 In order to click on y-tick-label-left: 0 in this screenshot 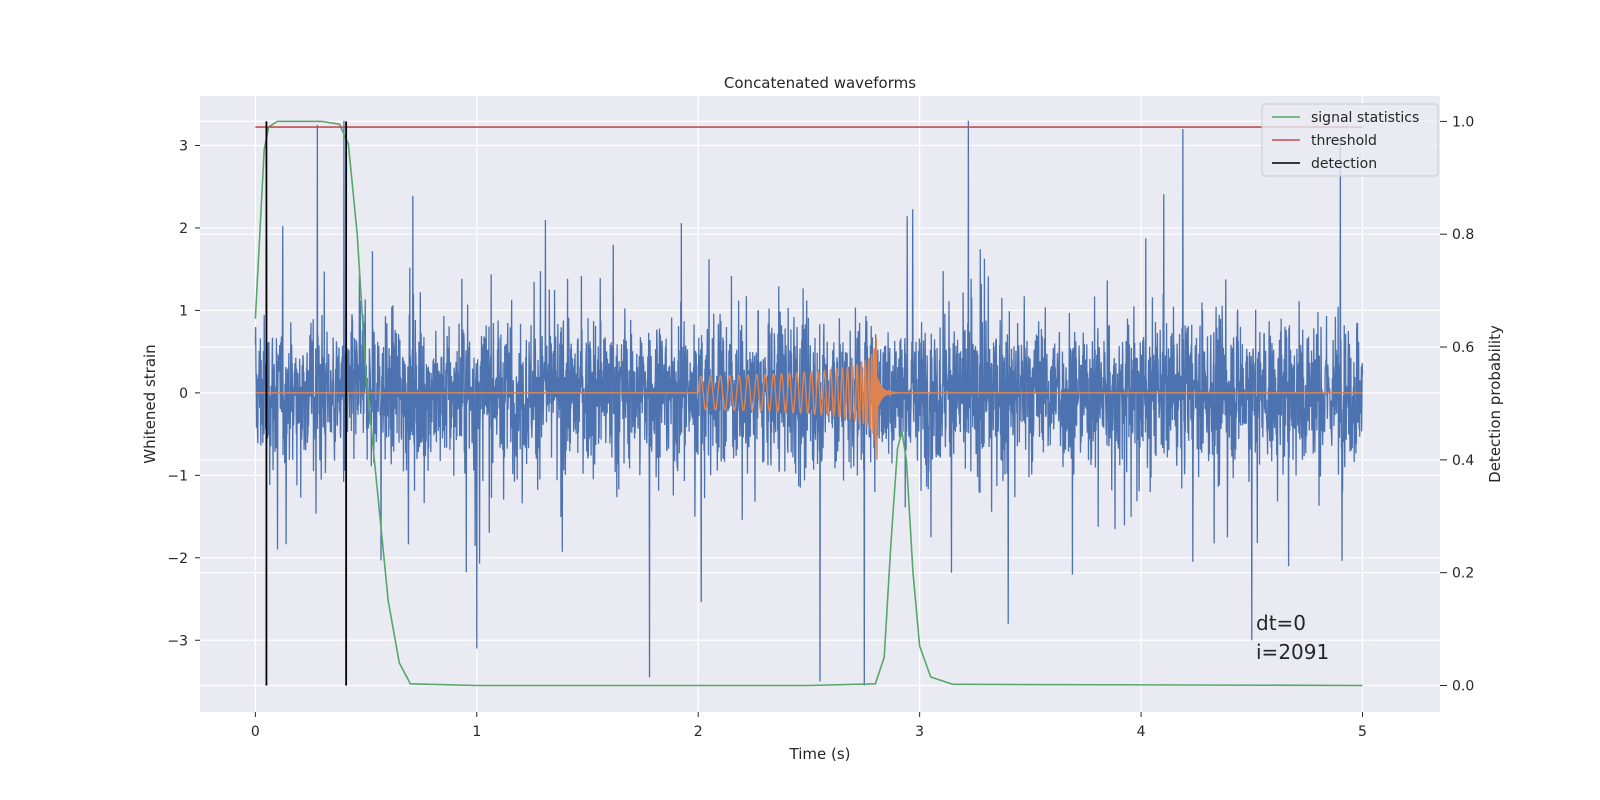, I will do `click(183, 394)`.